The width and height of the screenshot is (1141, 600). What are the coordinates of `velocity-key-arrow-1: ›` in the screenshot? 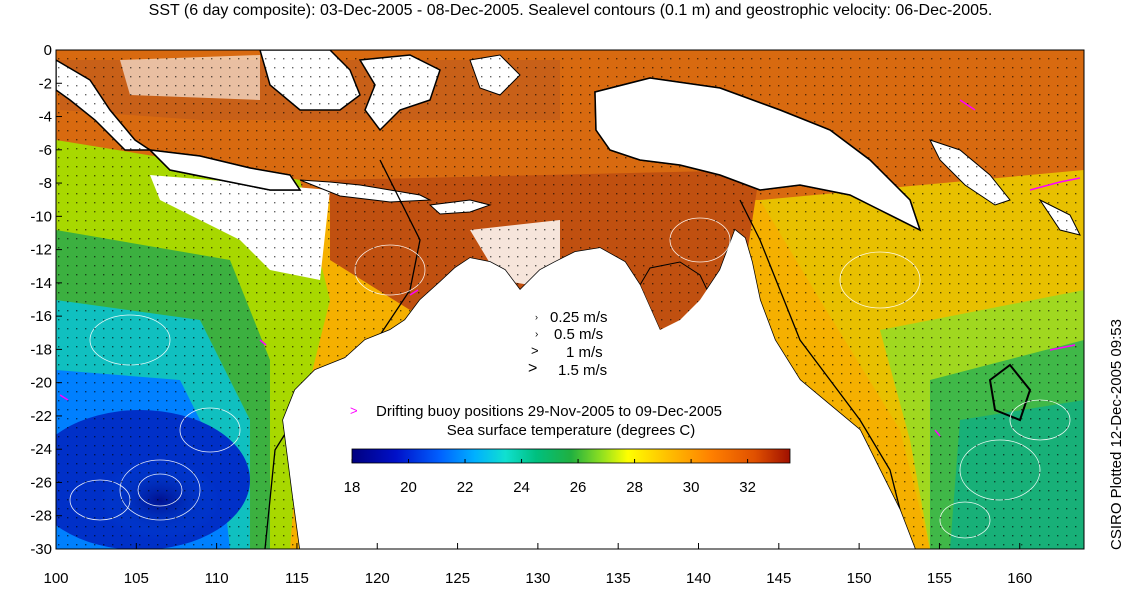 It's located at (536, 317).